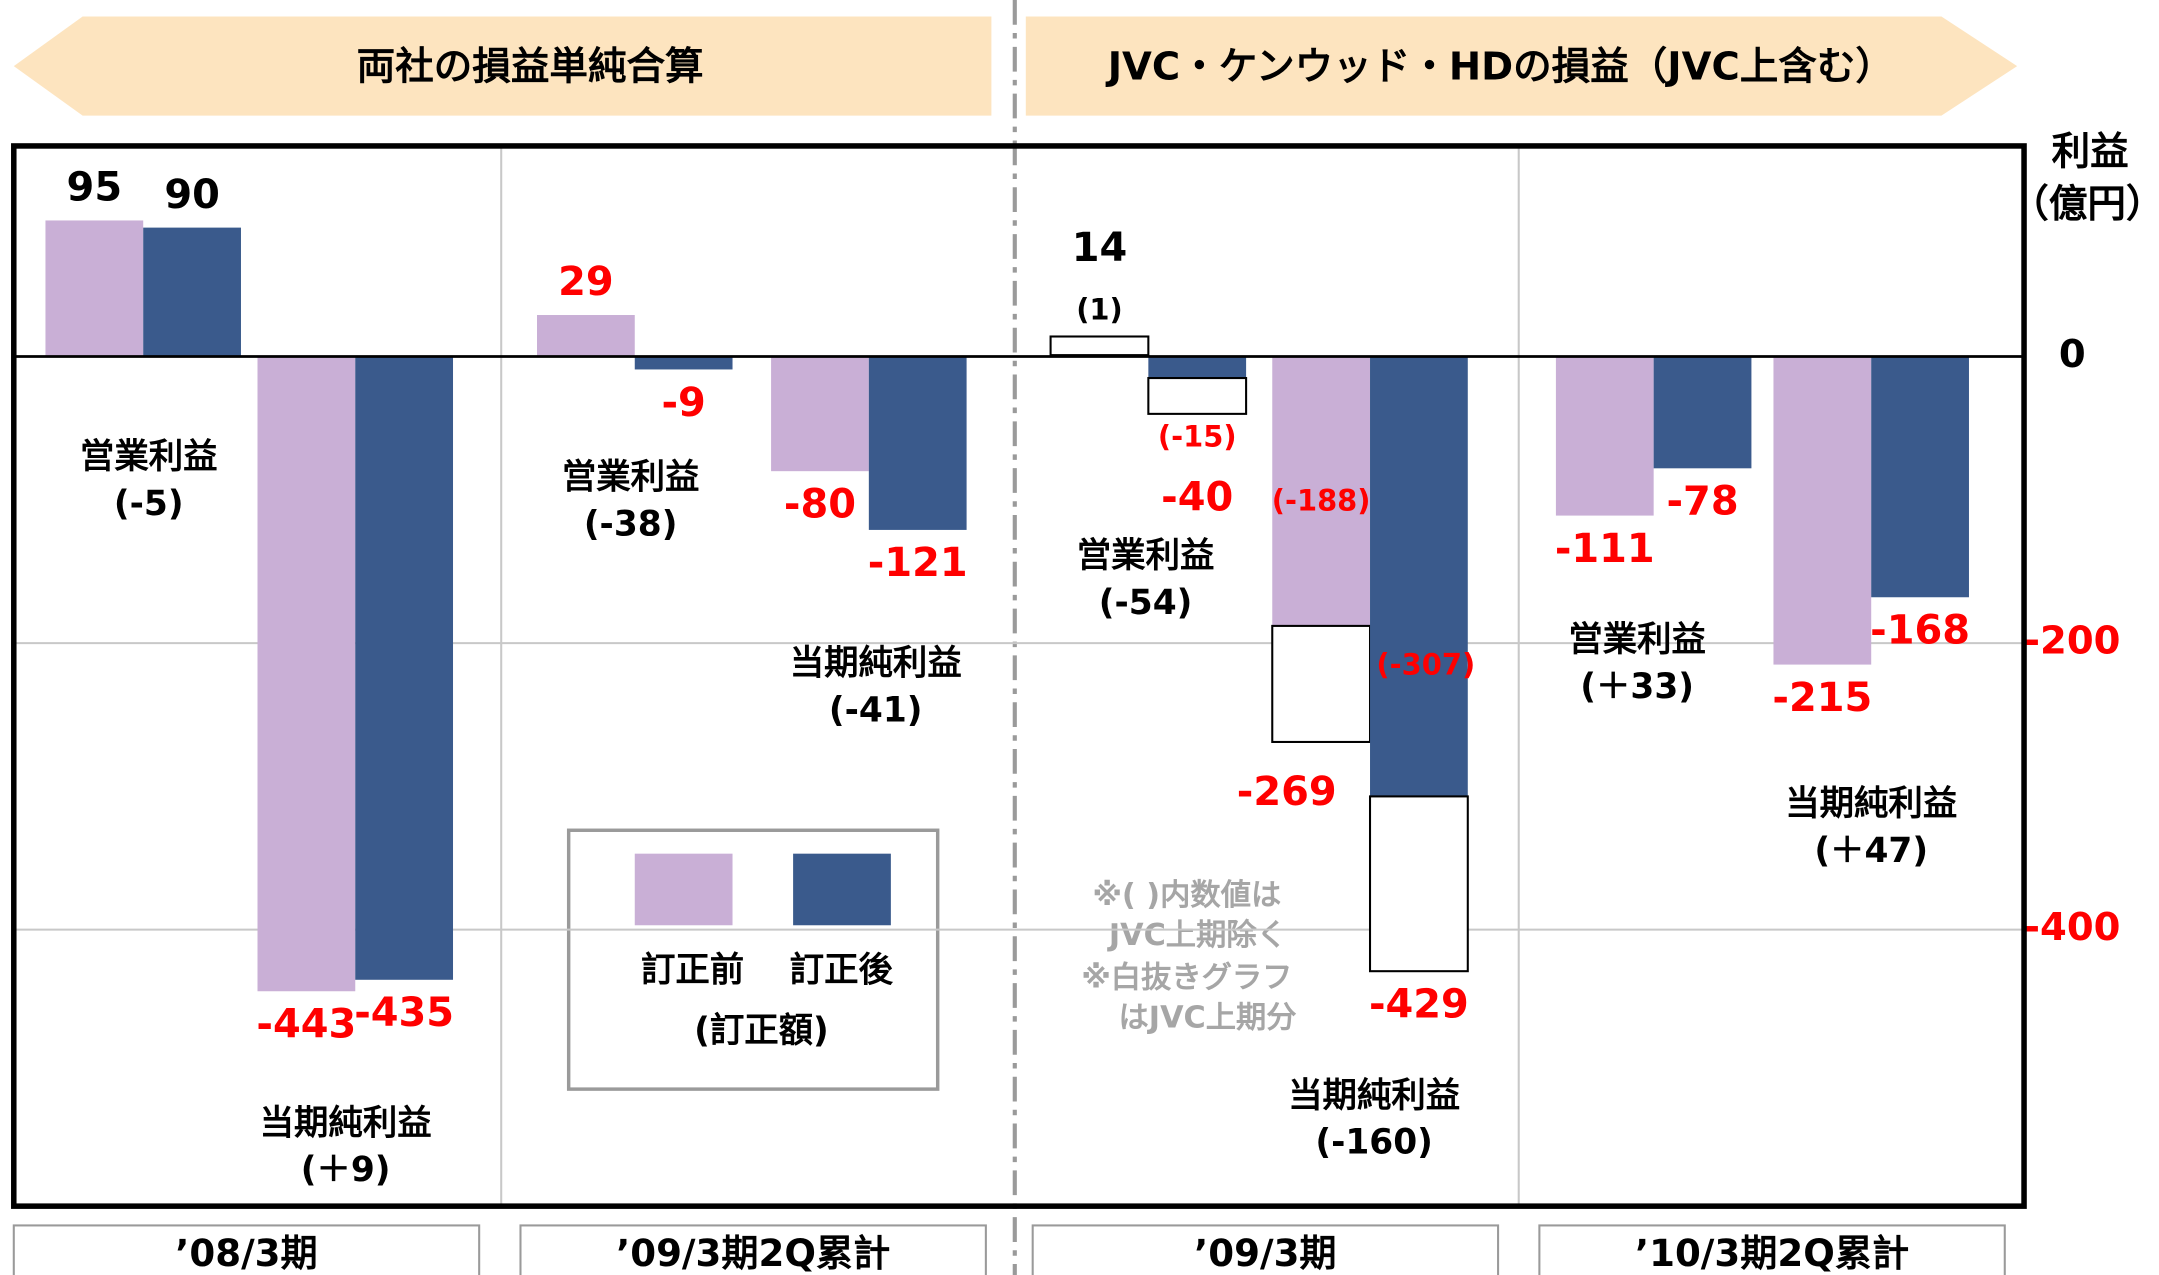 The width and height of the screenshot is (2159, 1275). I want to click on y-tick-label: -200, so click(2072, 641).